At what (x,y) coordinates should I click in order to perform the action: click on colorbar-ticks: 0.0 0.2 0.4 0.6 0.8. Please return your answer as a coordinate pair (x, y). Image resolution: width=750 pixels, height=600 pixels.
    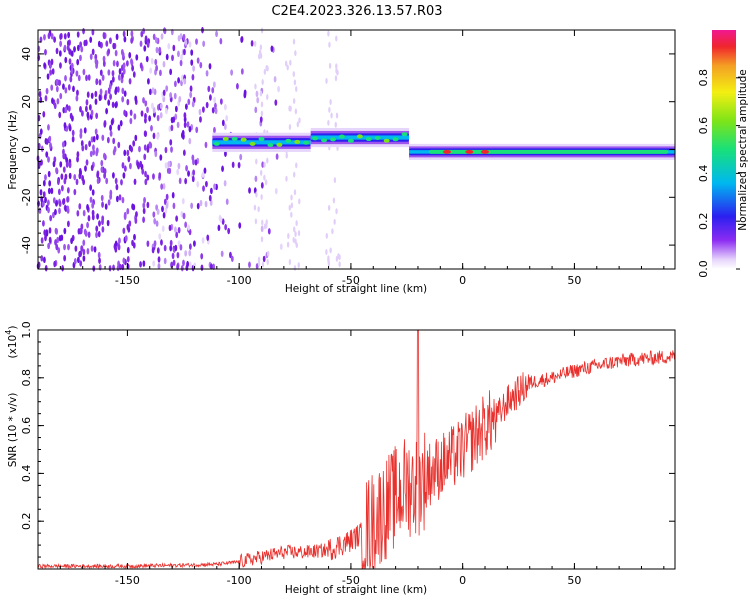
    Looking at the image, I should click on (718, 173).